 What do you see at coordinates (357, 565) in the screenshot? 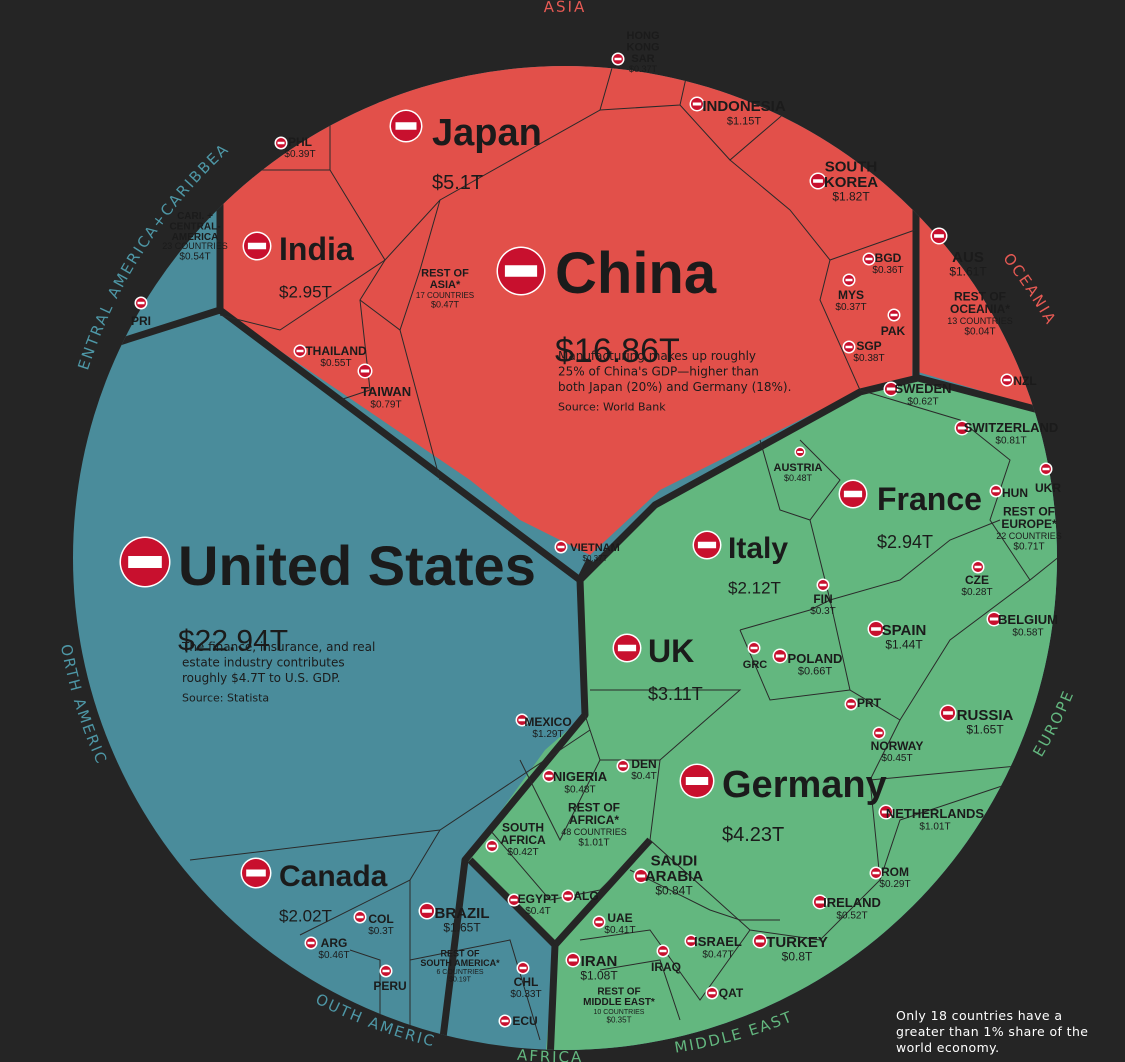
I see `united-states-name: United States` at bounding box center [357, 565].